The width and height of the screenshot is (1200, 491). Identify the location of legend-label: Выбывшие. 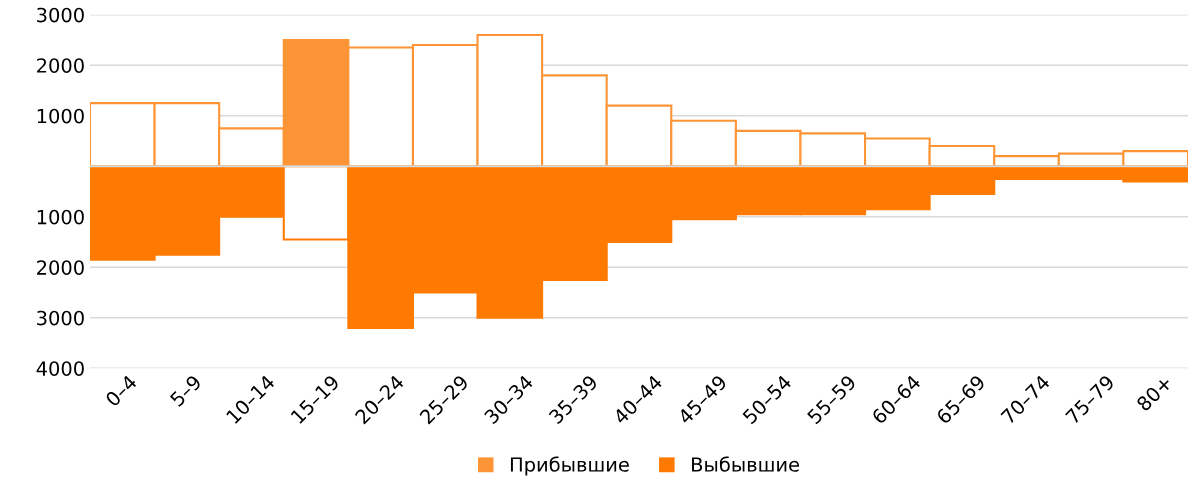
(745, 464).